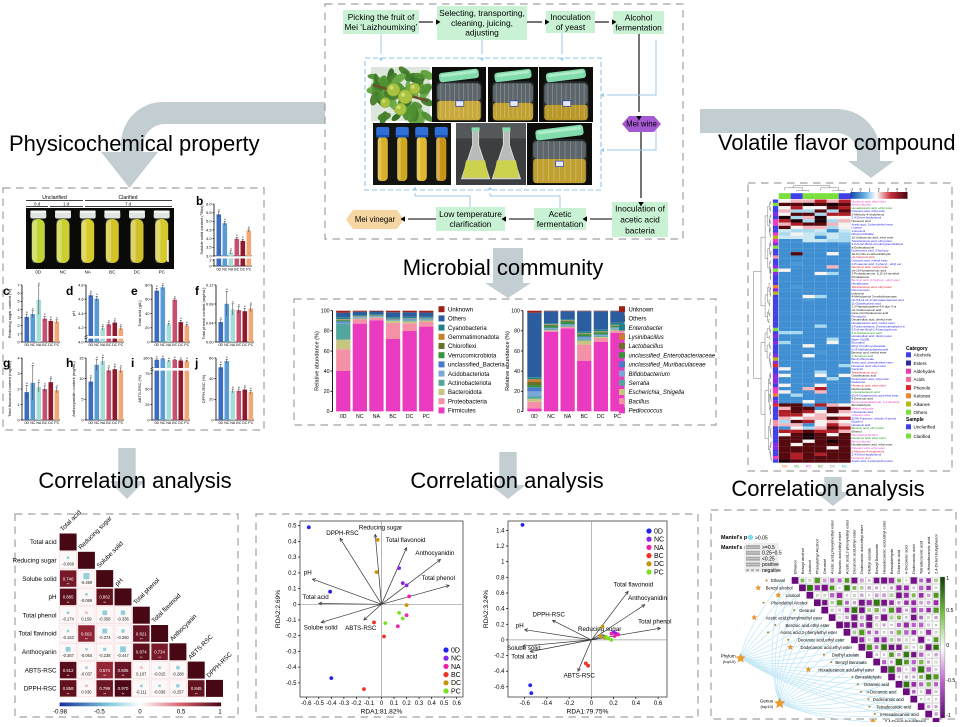  Describe the element at coordinates (809, 567) in the screenshot. I see `svg-text: Linalool` at that location.